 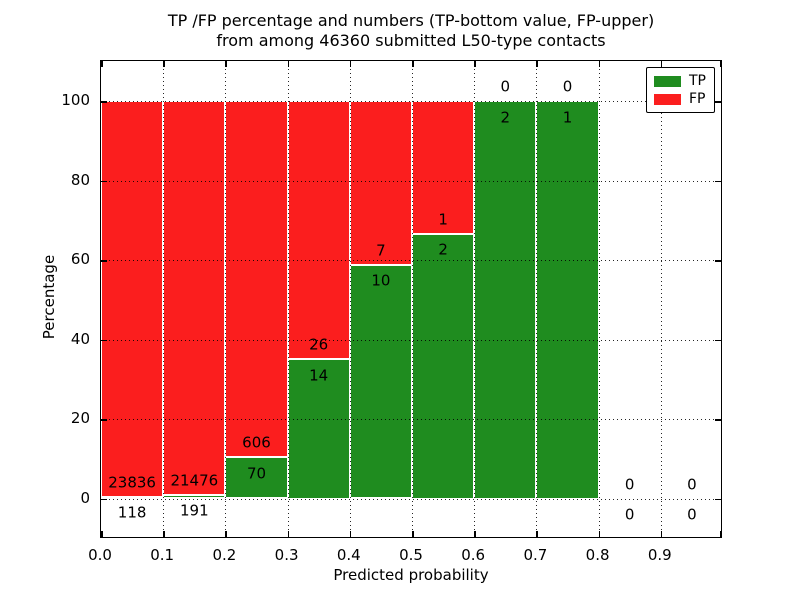 What do you see at coordinates (319, 344) in the screenshot?
I see `fp-count-label: 26` at bounding box center [319, 344].